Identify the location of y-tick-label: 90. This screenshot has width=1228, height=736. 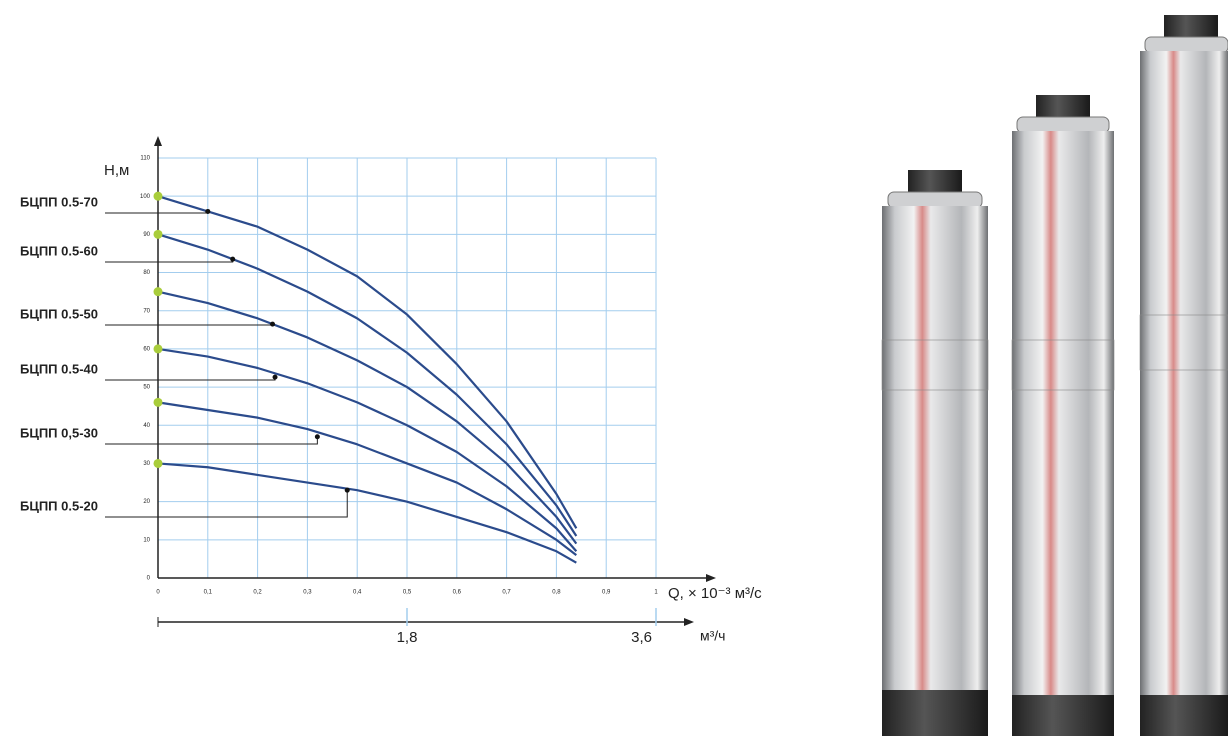
(146, 235).